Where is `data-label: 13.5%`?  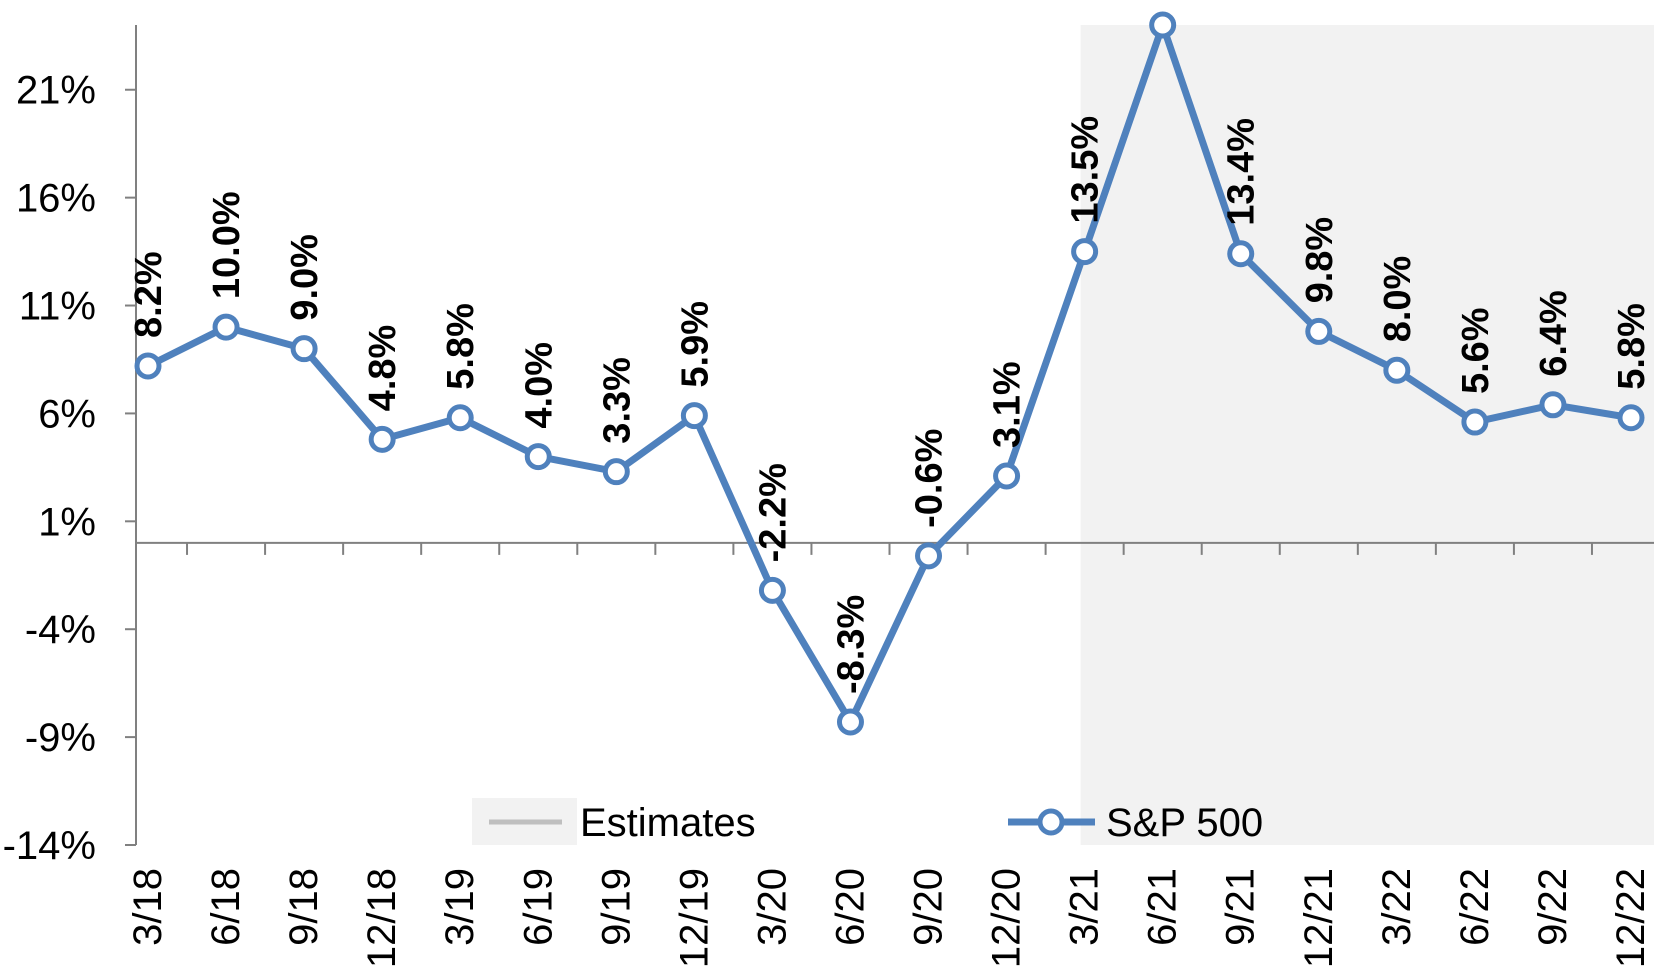
data-label: 13.5% is located at coordinates (1086, 170).